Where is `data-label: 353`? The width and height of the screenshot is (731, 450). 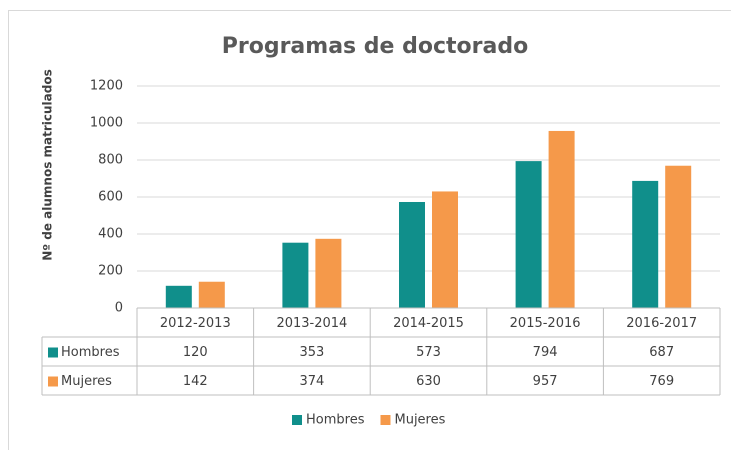
data-label: 353 is located at coordinates (311, 352).